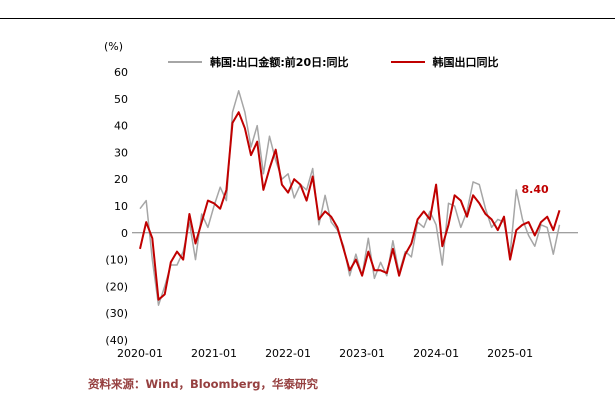  I want to click on y-tick-label: (20), so click(116, 286).